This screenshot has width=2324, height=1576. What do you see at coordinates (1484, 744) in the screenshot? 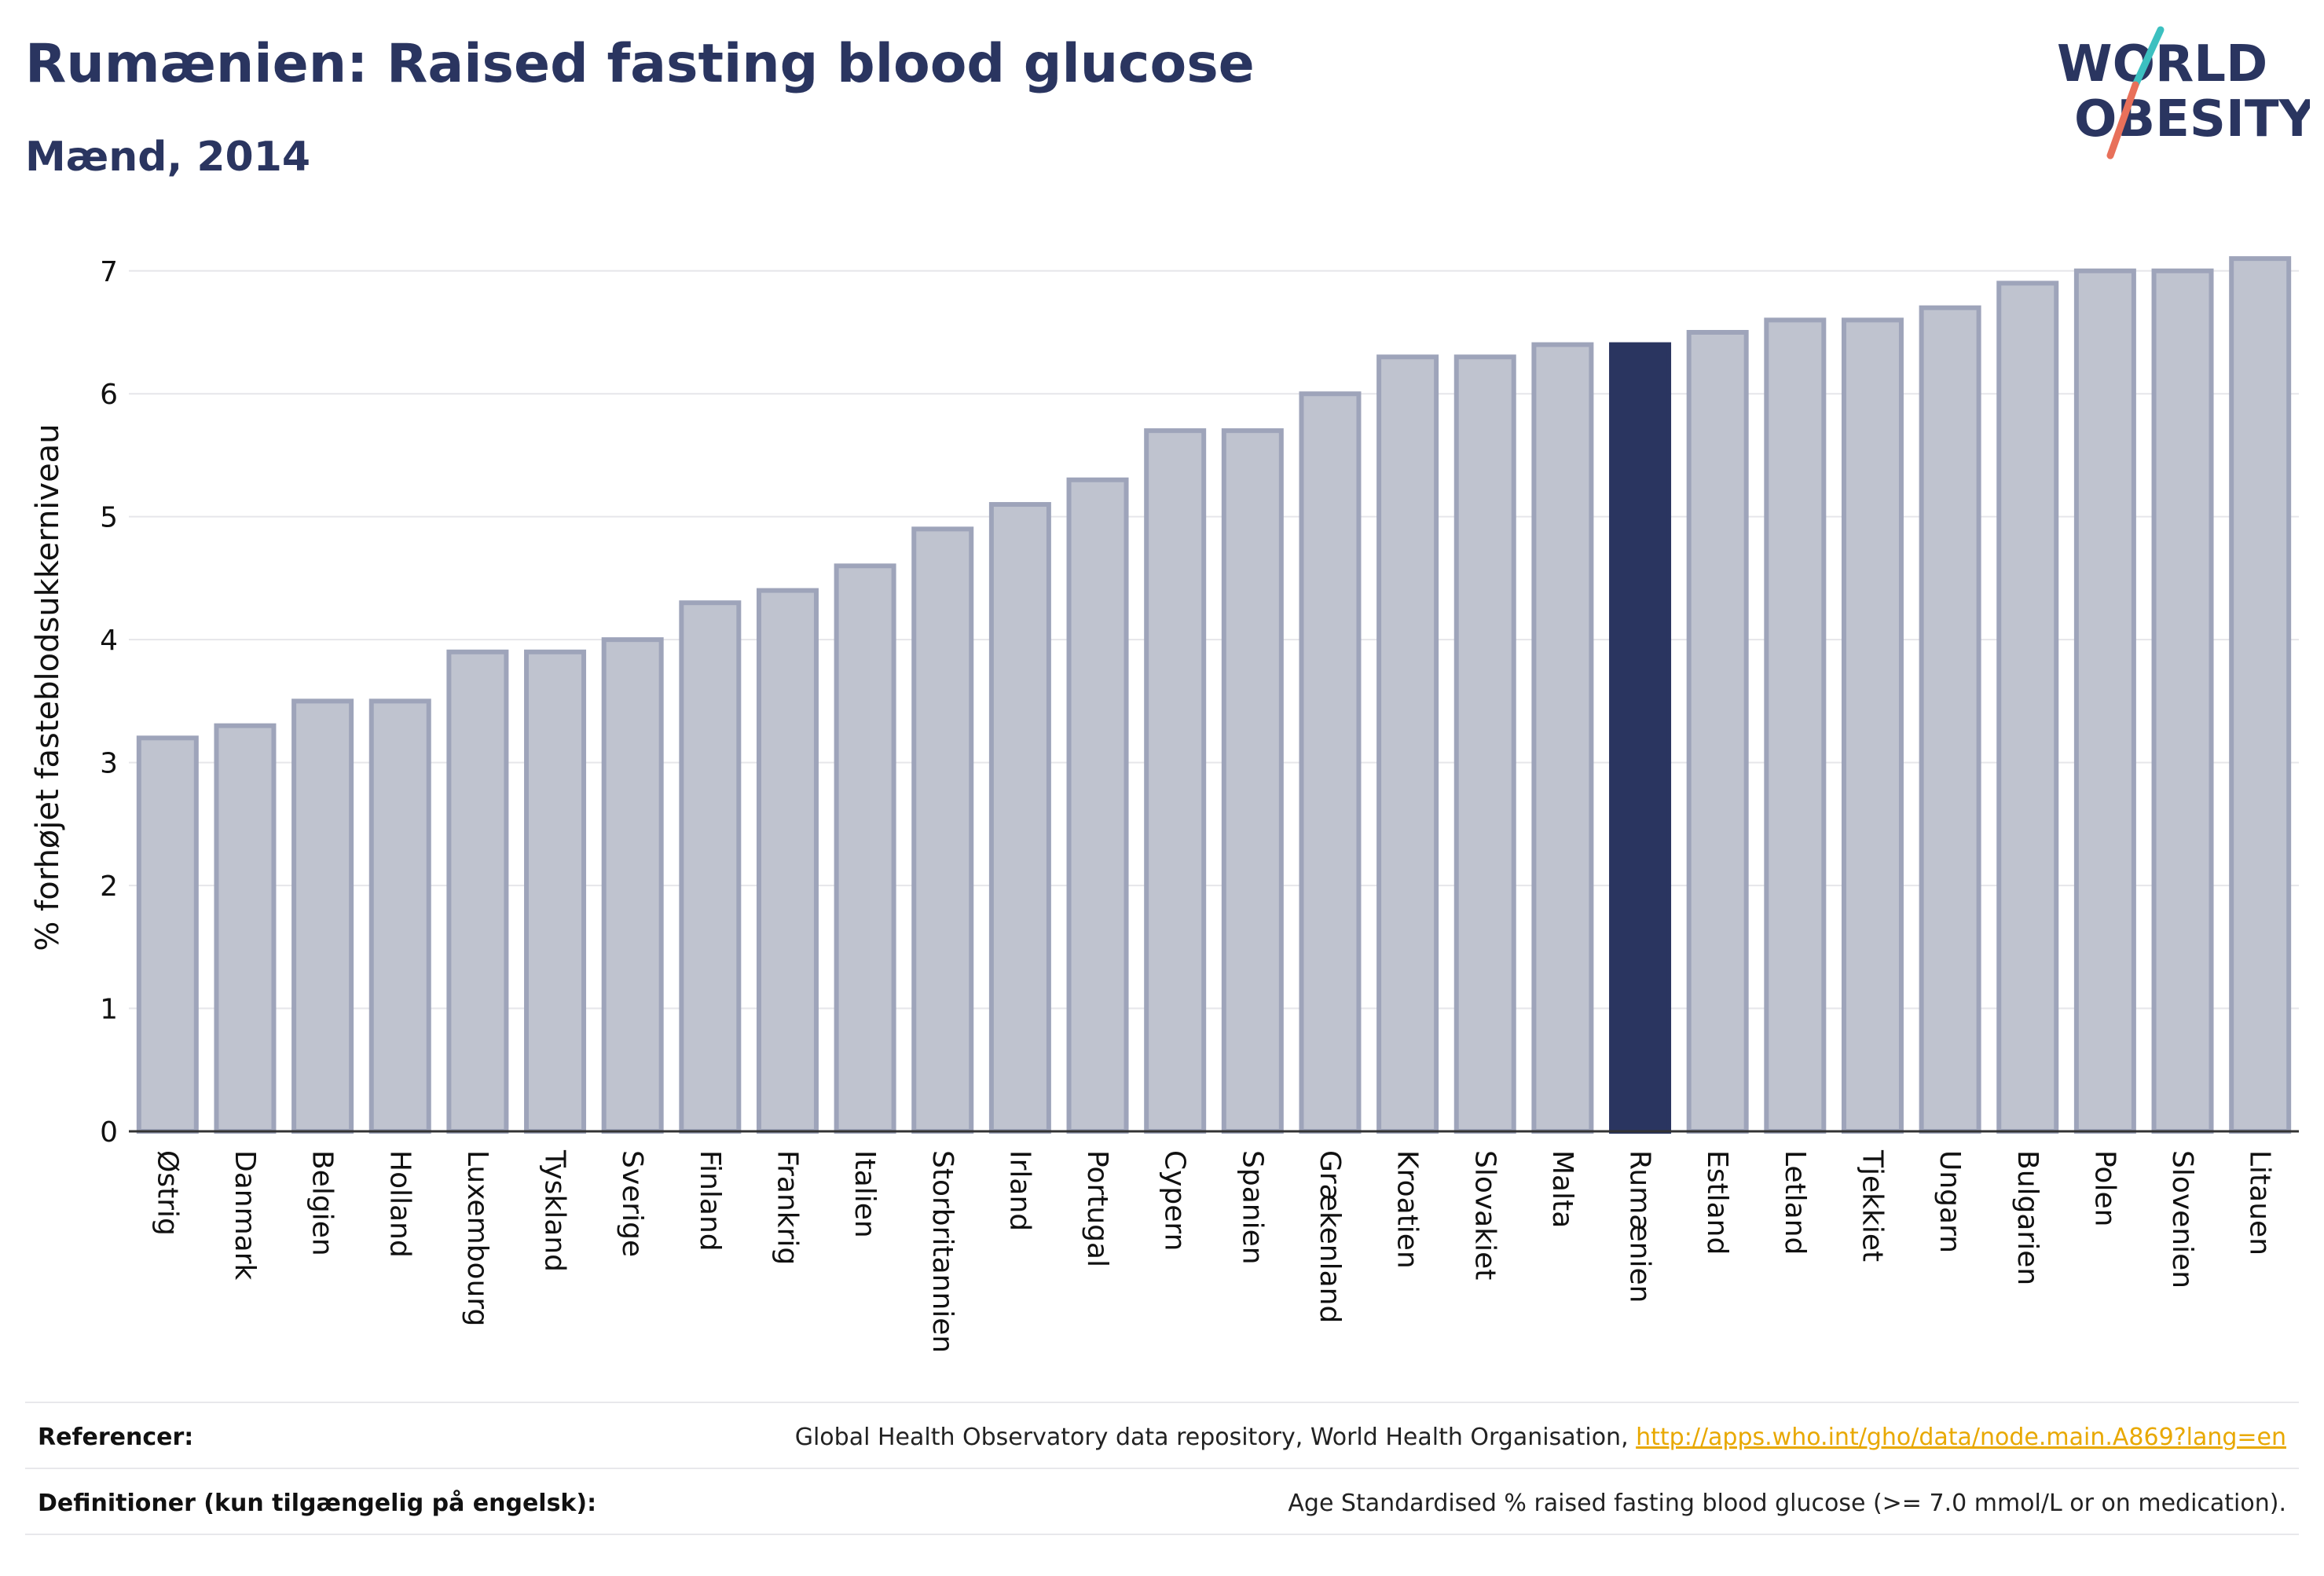
I see `bar-slovakiet` at bounding box center [1484, 744].